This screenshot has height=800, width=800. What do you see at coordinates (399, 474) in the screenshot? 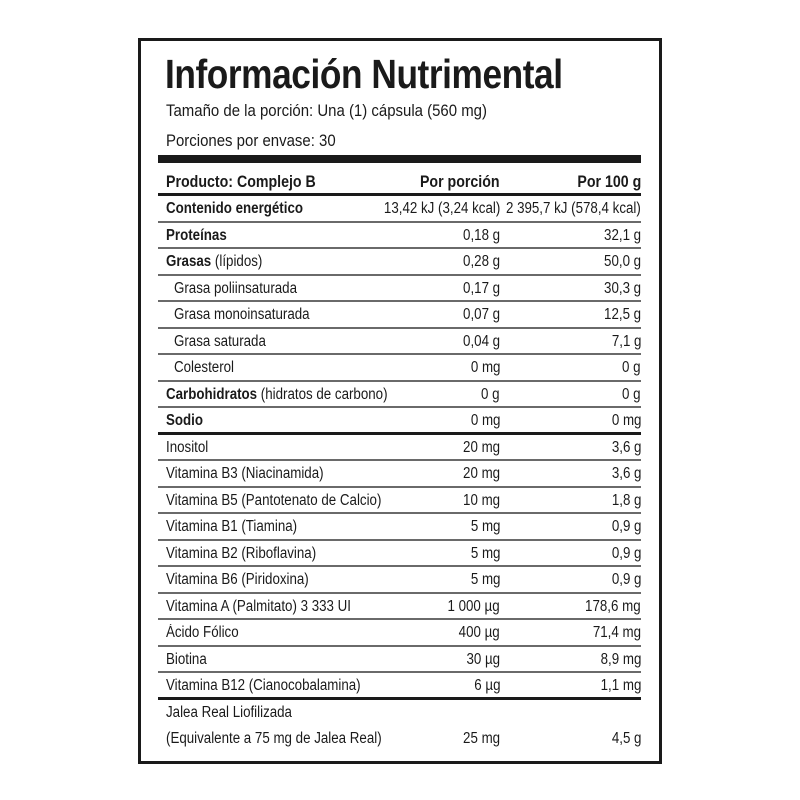
I see `table-row: Vitamina B3 (Niacinamida) 20 mg 3,6 g` at bounding box center [399, 474].